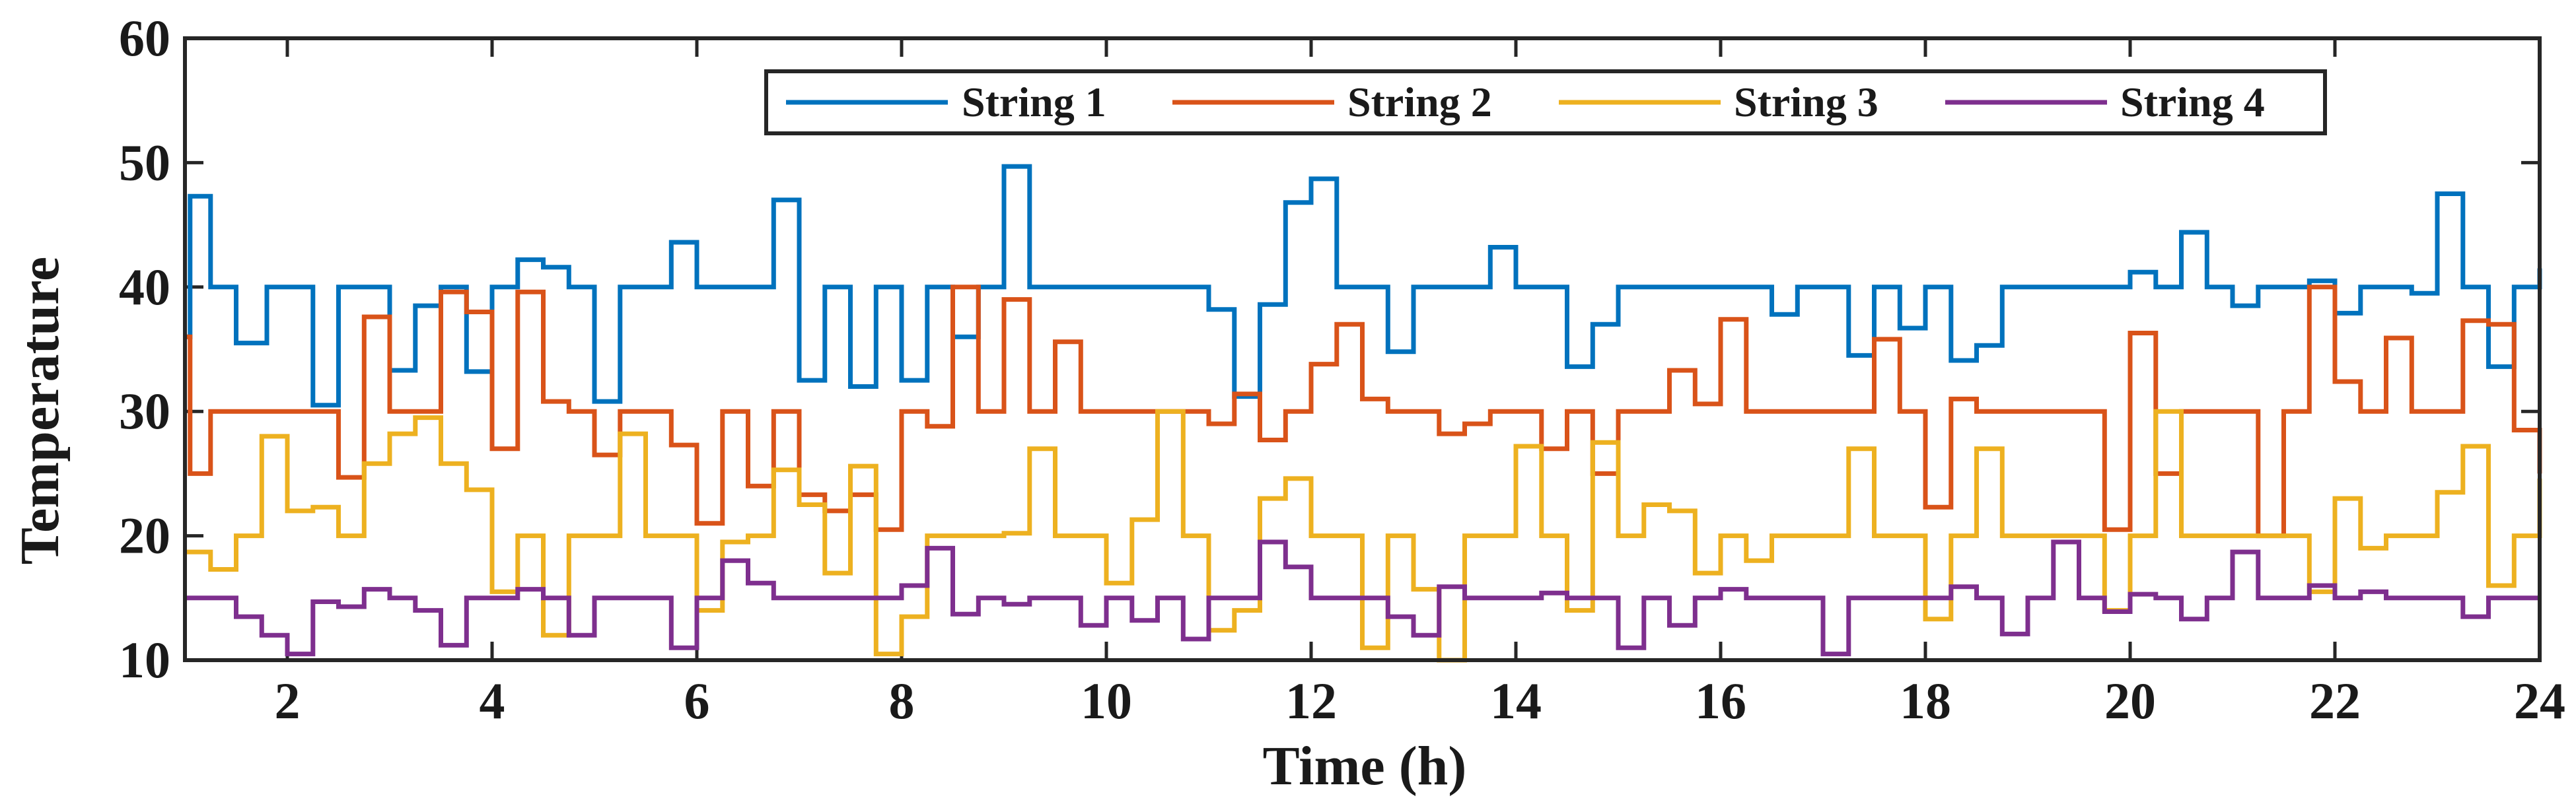 The height and width of the screenshot is (812, 2576). What do you see at coordinates (1926, 701) in the screenshot?
I see `x-tick-label: 18` at bounding box center [1926, 701].